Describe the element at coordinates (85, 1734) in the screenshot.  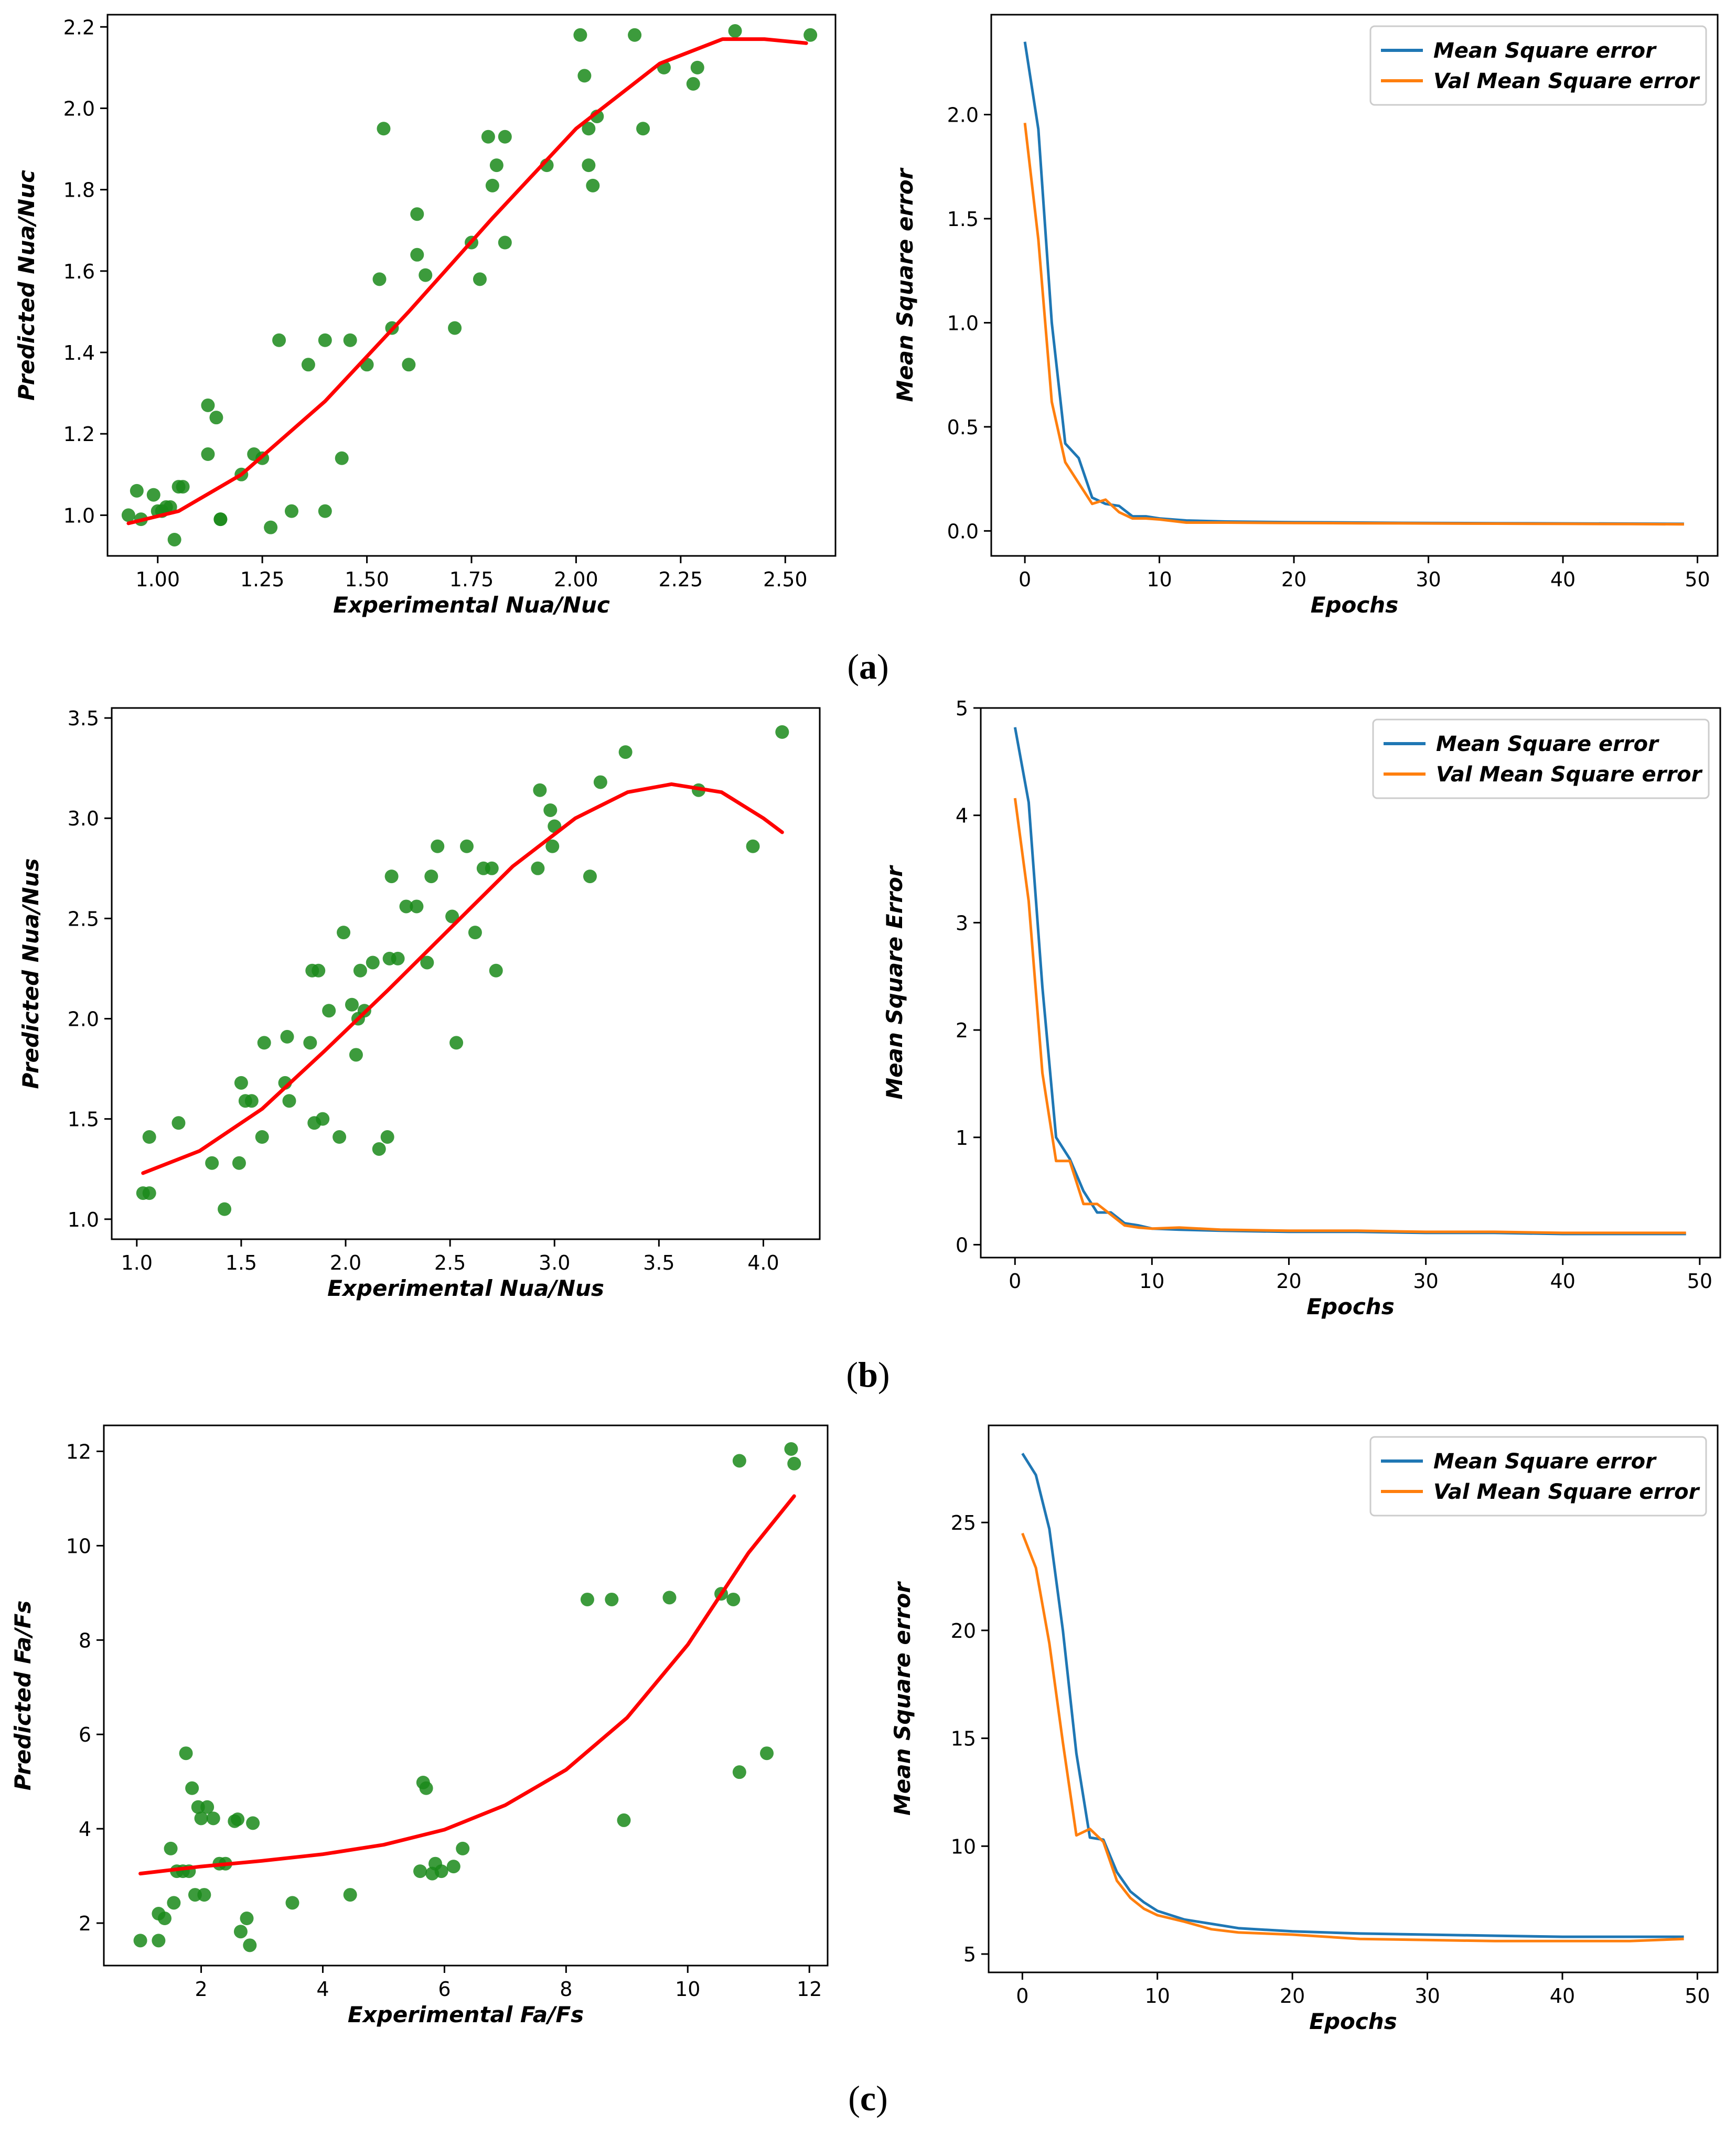
I see `y-tick-label: 6` at that location.